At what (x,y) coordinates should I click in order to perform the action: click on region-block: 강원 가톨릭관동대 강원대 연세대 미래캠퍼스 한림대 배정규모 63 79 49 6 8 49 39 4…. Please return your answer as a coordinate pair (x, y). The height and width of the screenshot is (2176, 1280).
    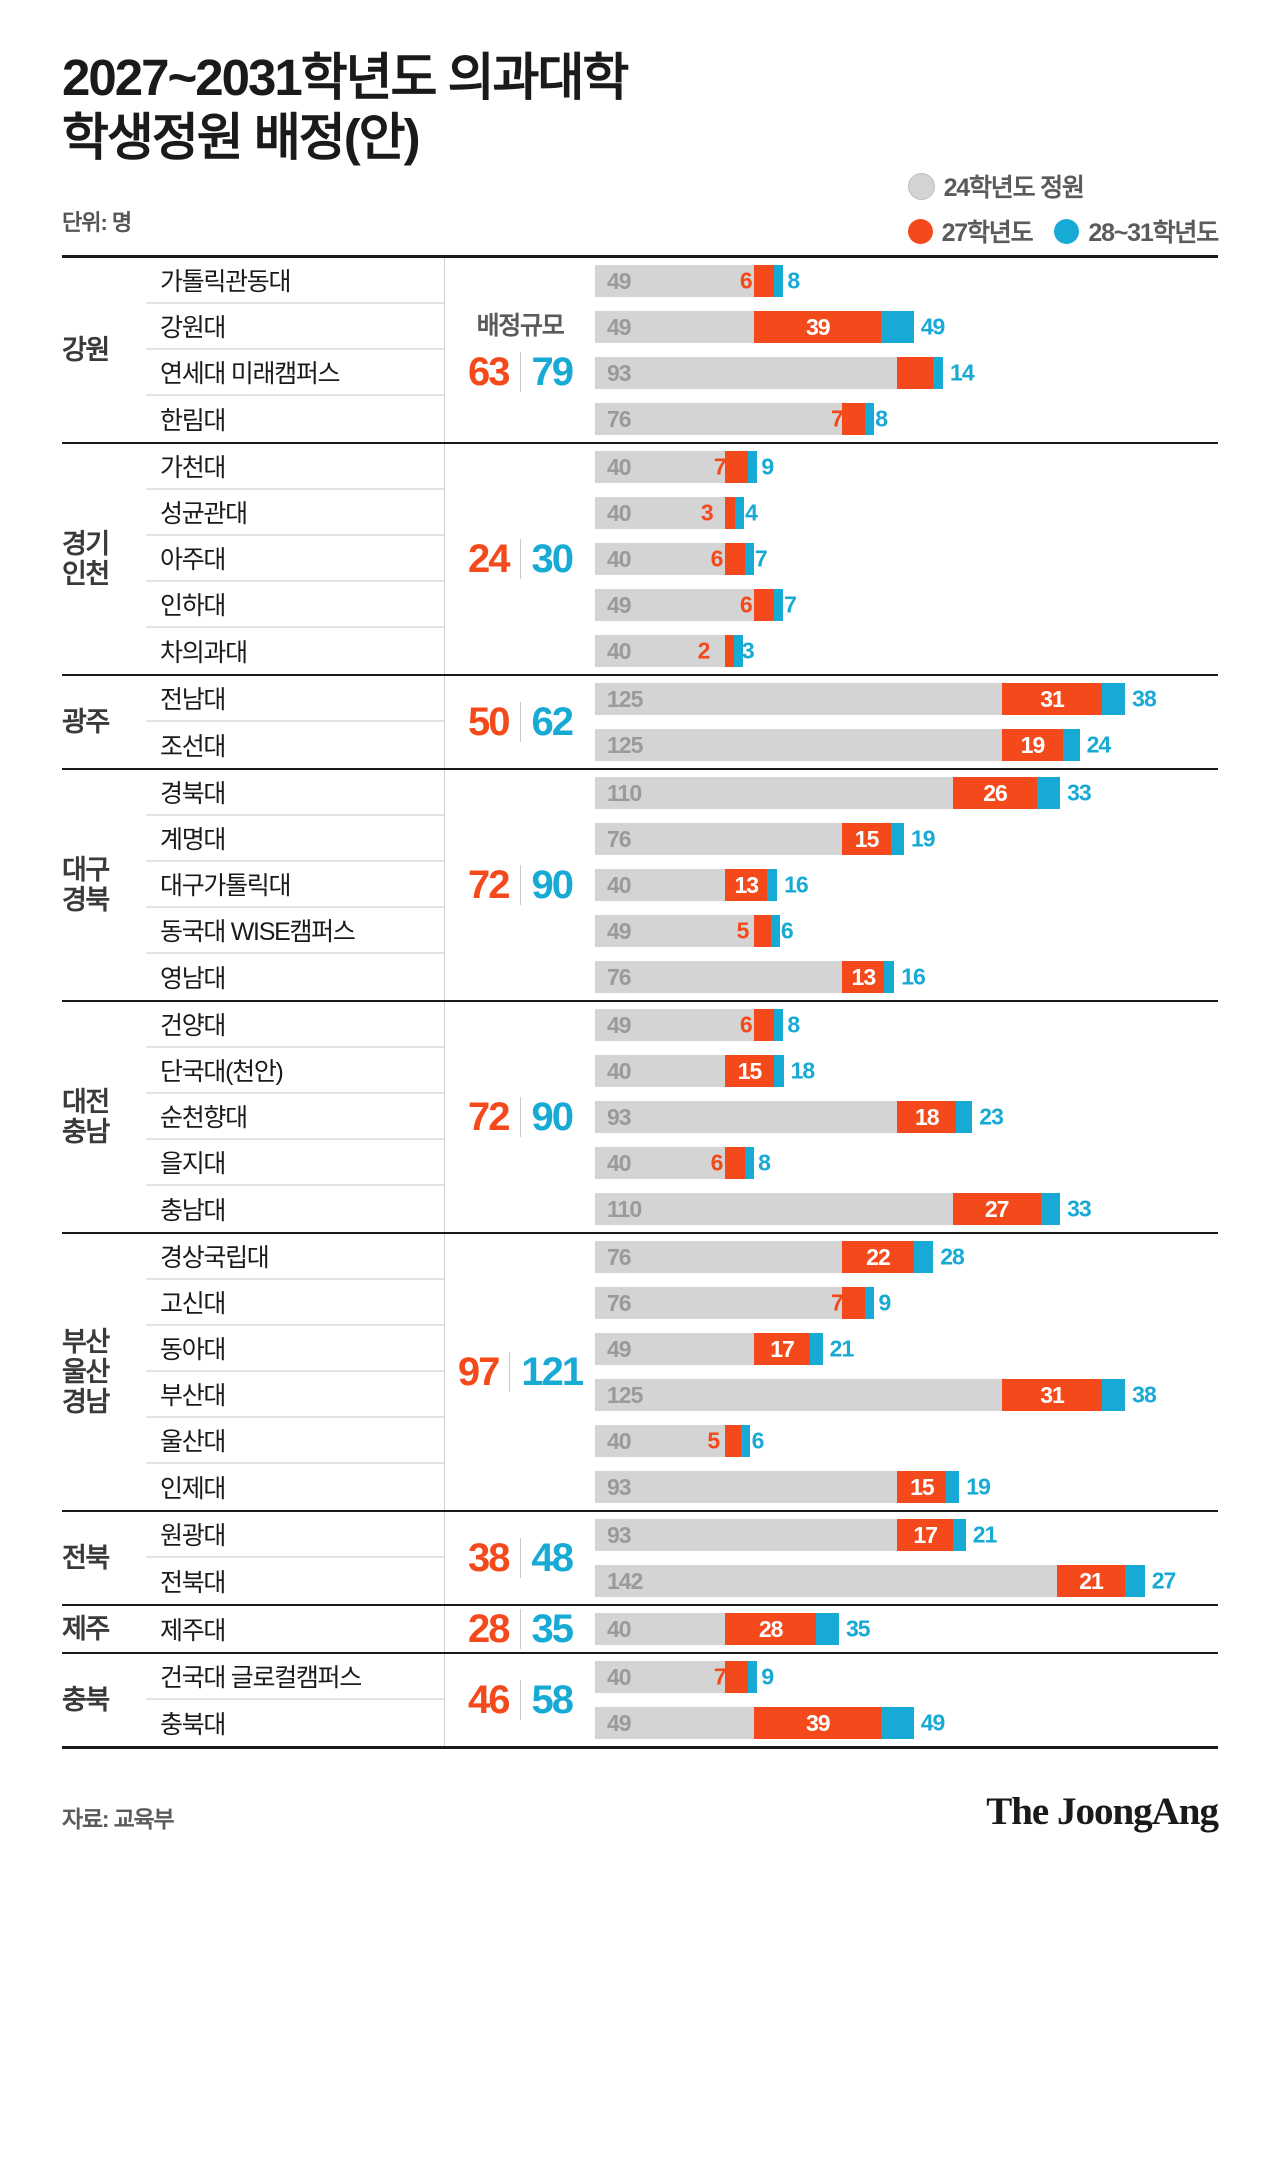
    Looking at the image, I should click on (640, 351).